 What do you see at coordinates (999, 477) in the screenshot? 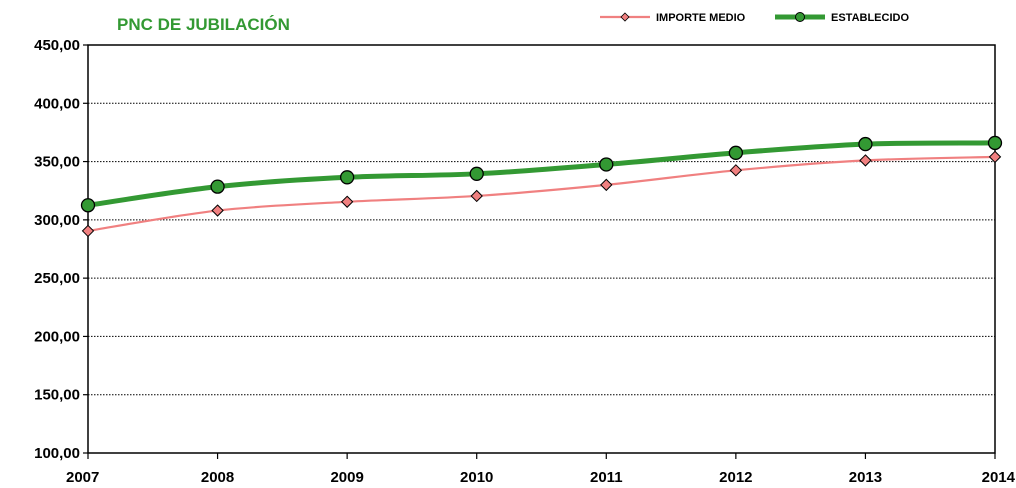
I see `x-tick-label: 2014` at bounding box center [999, 477].